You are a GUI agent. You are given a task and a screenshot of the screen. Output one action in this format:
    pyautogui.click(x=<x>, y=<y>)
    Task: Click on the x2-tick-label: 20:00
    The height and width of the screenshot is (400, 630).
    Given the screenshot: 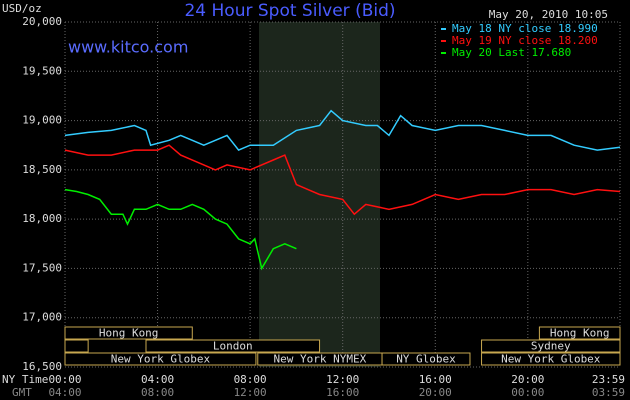 What is the action you would take?
    pyautogui.click(x=435, y=392)
    